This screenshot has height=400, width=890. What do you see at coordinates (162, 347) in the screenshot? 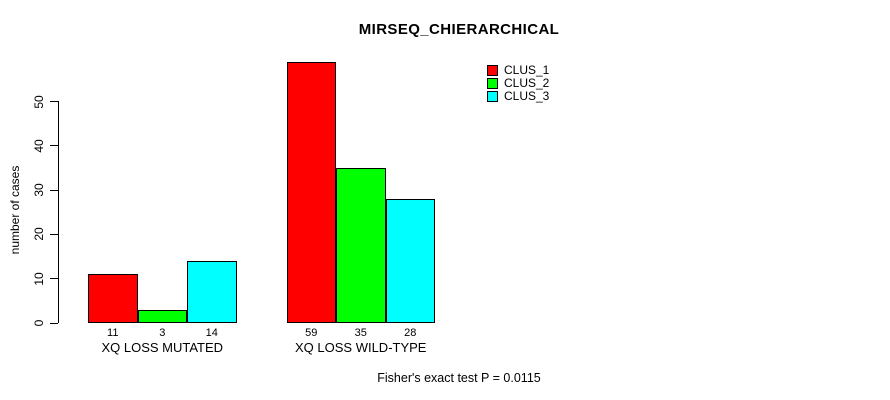
I see `category-label-0: XQ LOSS MUTATED` at bounding box center [162, 347].